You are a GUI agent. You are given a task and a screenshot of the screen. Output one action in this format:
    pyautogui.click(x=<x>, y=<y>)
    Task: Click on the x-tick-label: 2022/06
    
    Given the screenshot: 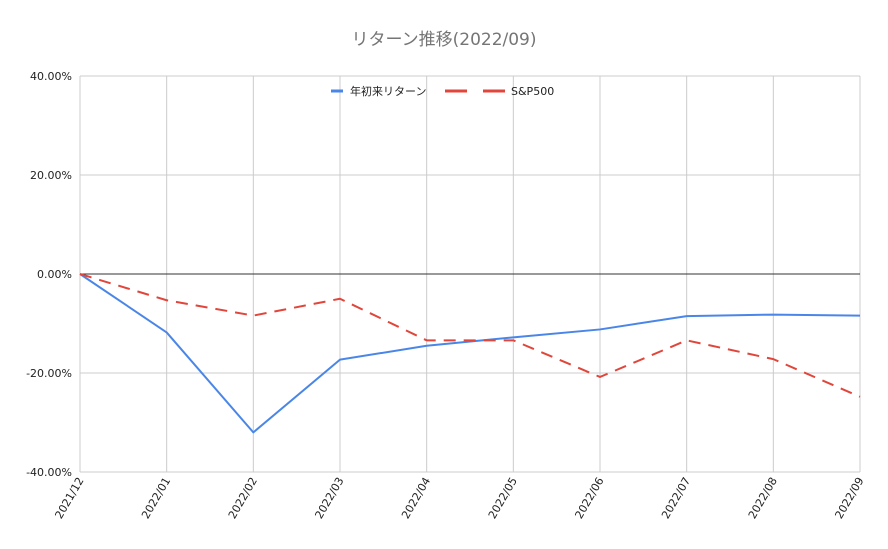 What is the action you would take?
    pyautogui.click(x=589, y=498)
    